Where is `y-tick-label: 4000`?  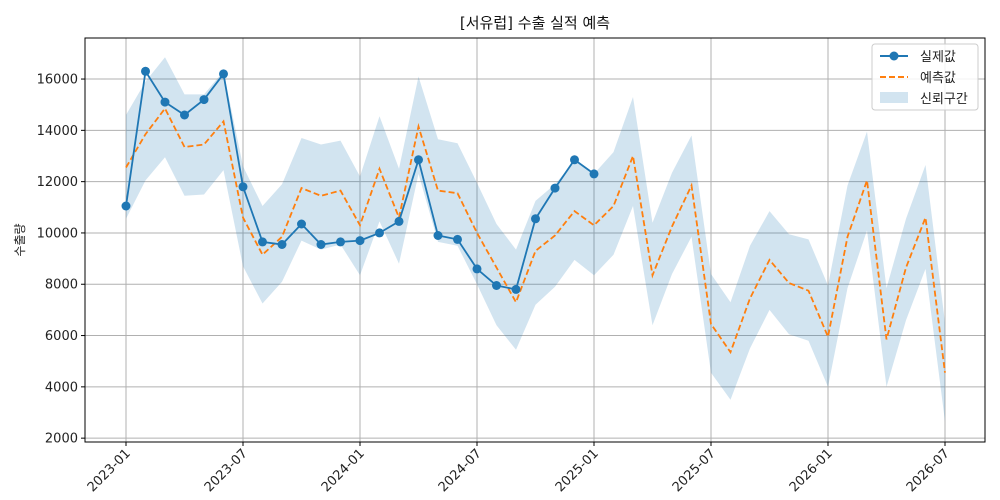 y-tick-label: 4000 is located at coordinates (61, 387).